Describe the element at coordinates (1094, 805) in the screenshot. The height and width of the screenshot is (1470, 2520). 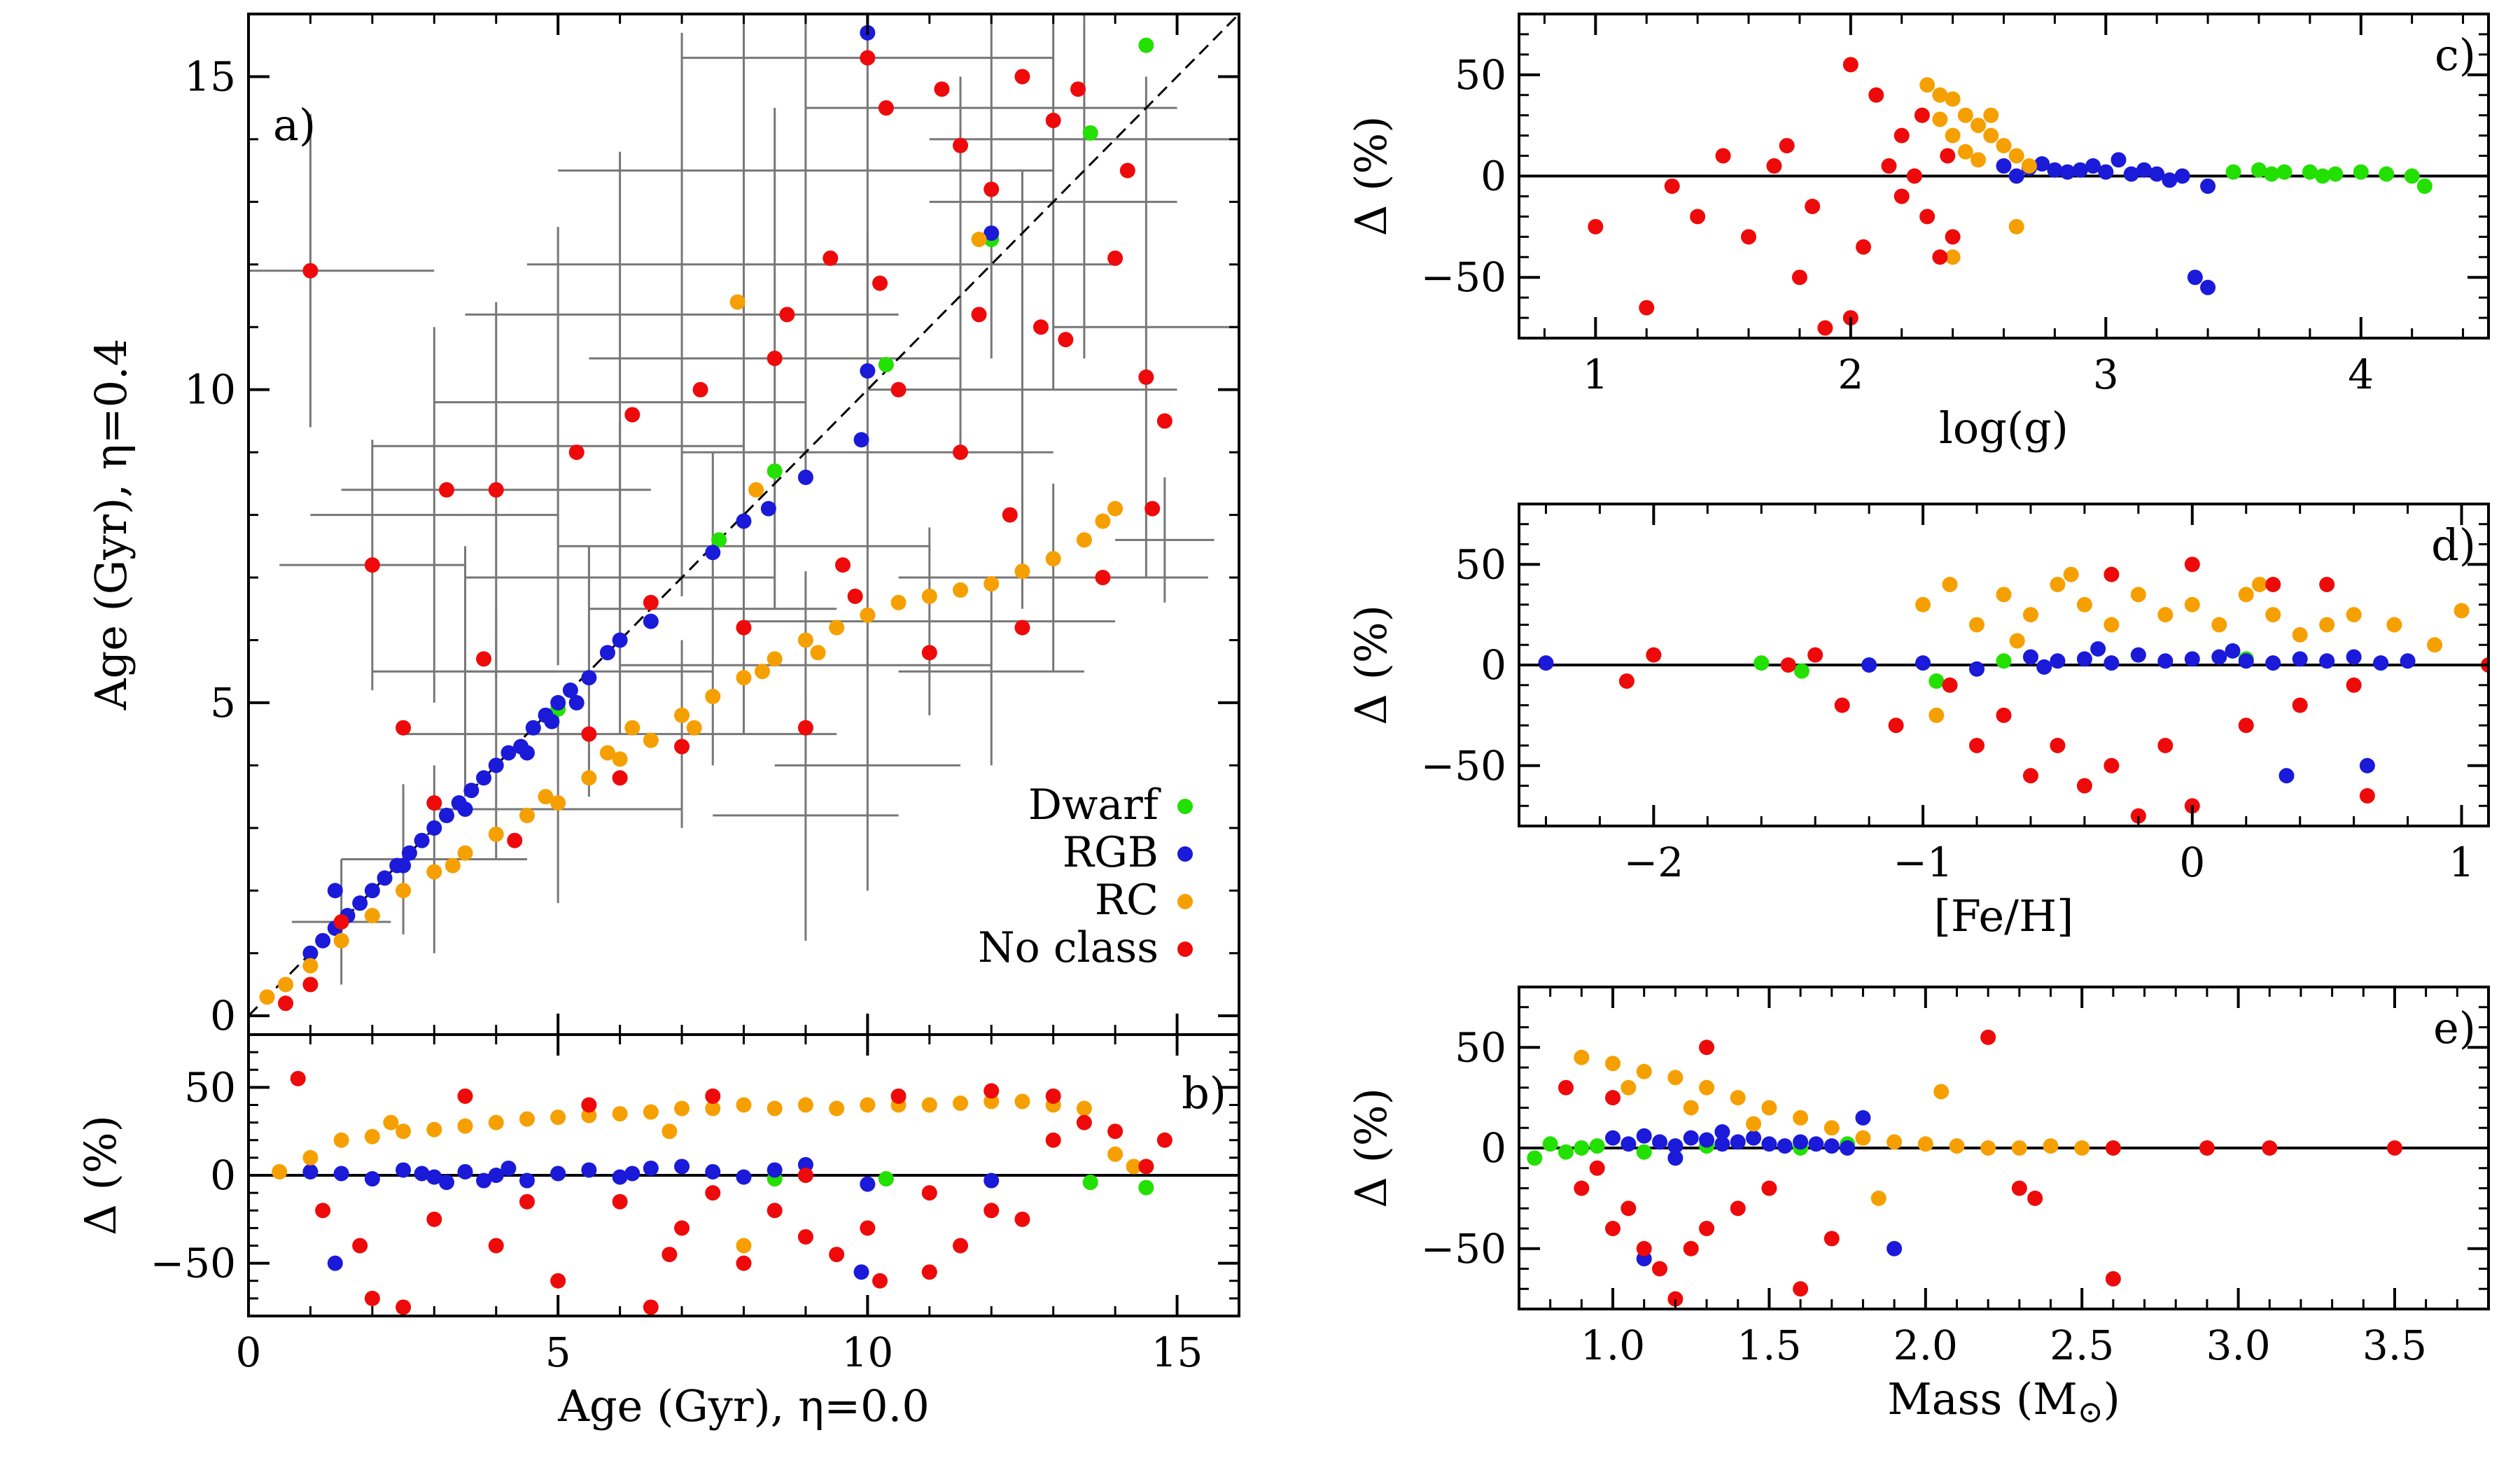
I see `legend-label-dwarf: Dwarf` at that location.